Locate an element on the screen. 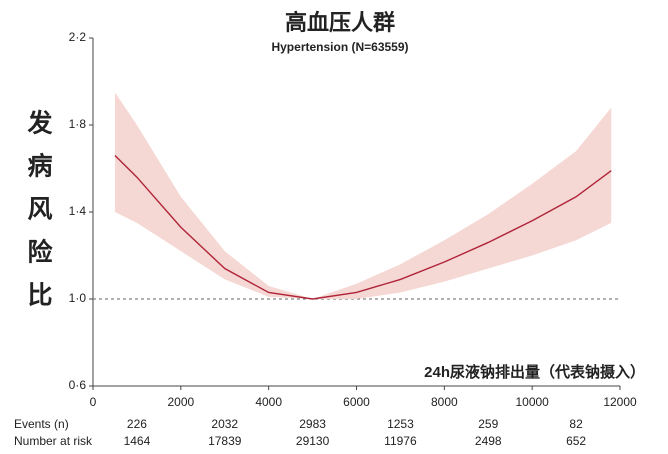  risk-value: 2983 is located at coordinates (312, 424).